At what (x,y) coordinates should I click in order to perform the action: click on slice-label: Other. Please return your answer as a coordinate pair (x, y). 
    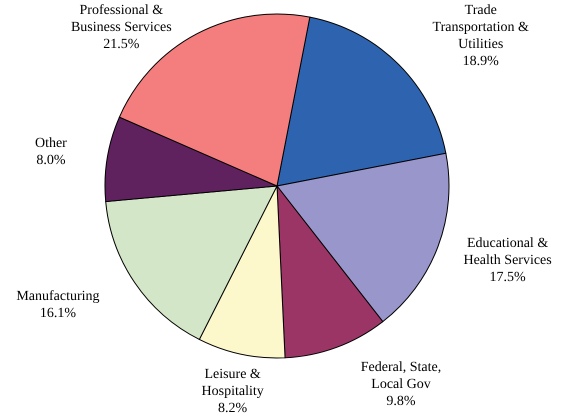
    Looking at the image, I should click on (51, 144).